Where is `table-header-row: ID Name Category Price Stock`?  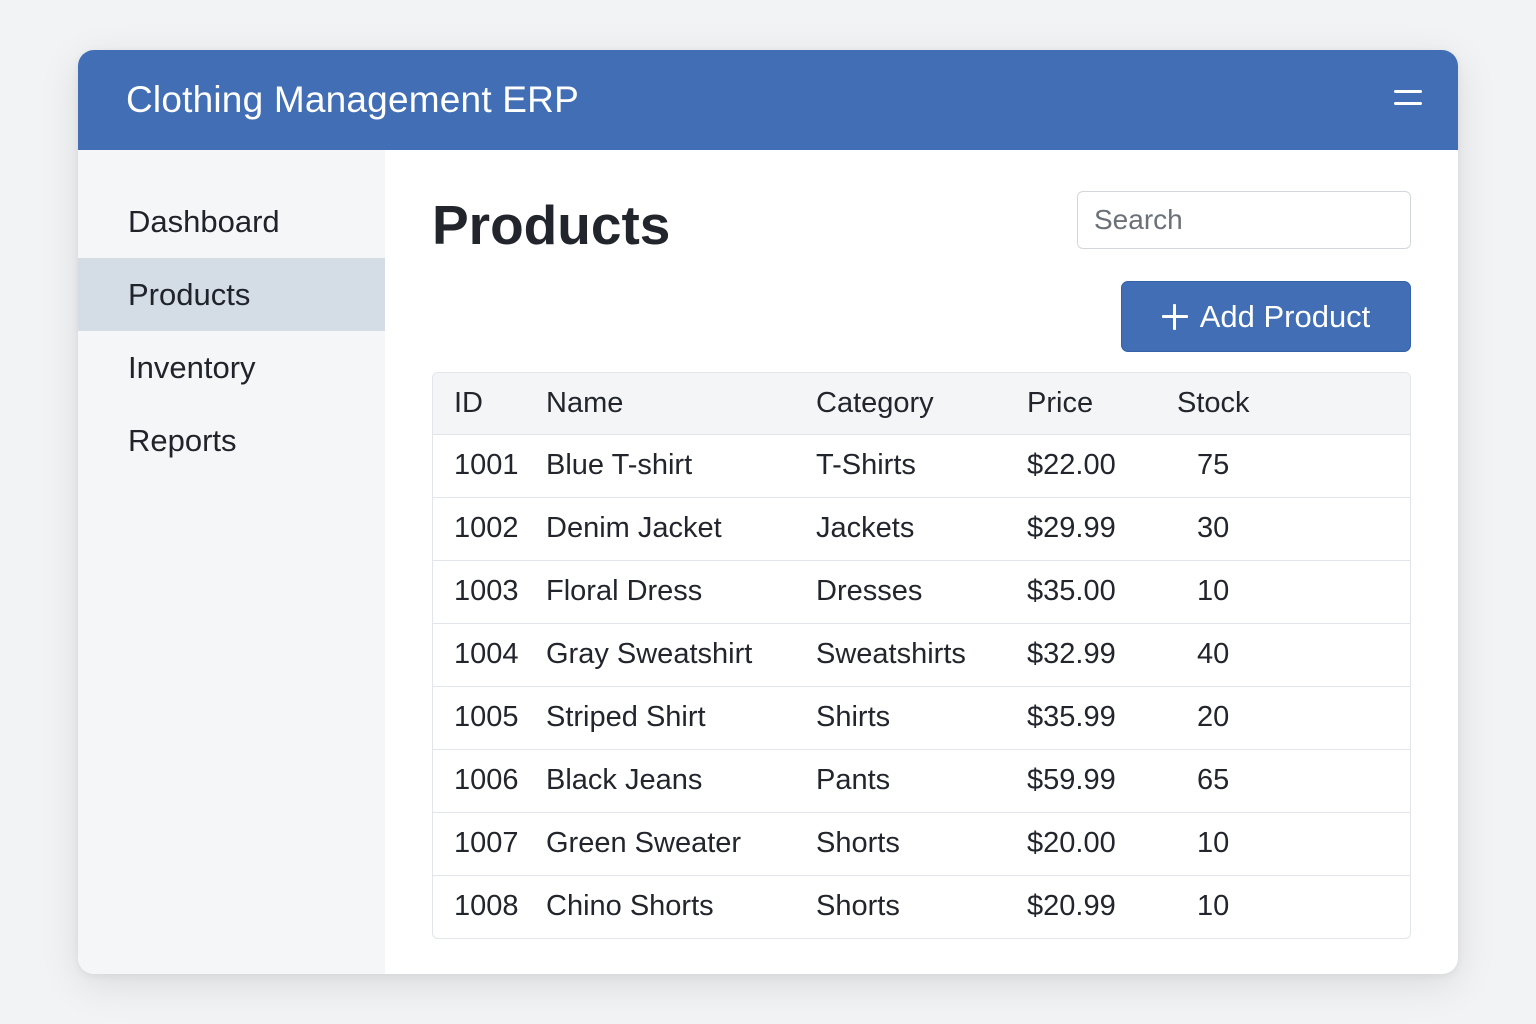 table-header-row: ID Name Category Price Stock is located at coordinates (921, 403).